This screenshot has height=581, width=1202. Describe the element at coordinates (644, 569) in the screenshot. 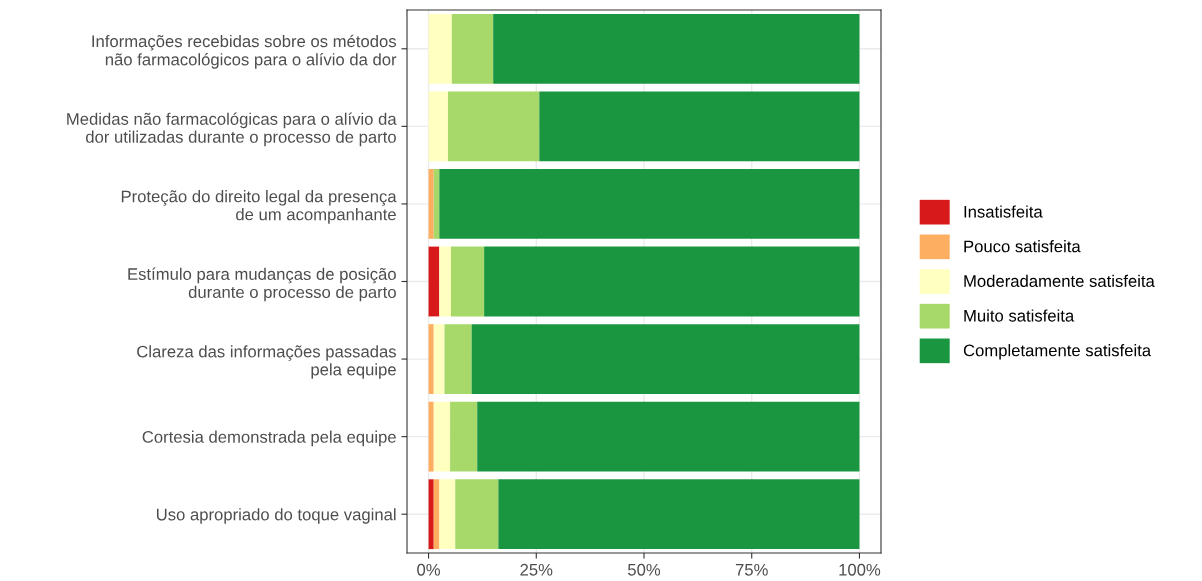

I see `x-tick-label: 50%` at that location.